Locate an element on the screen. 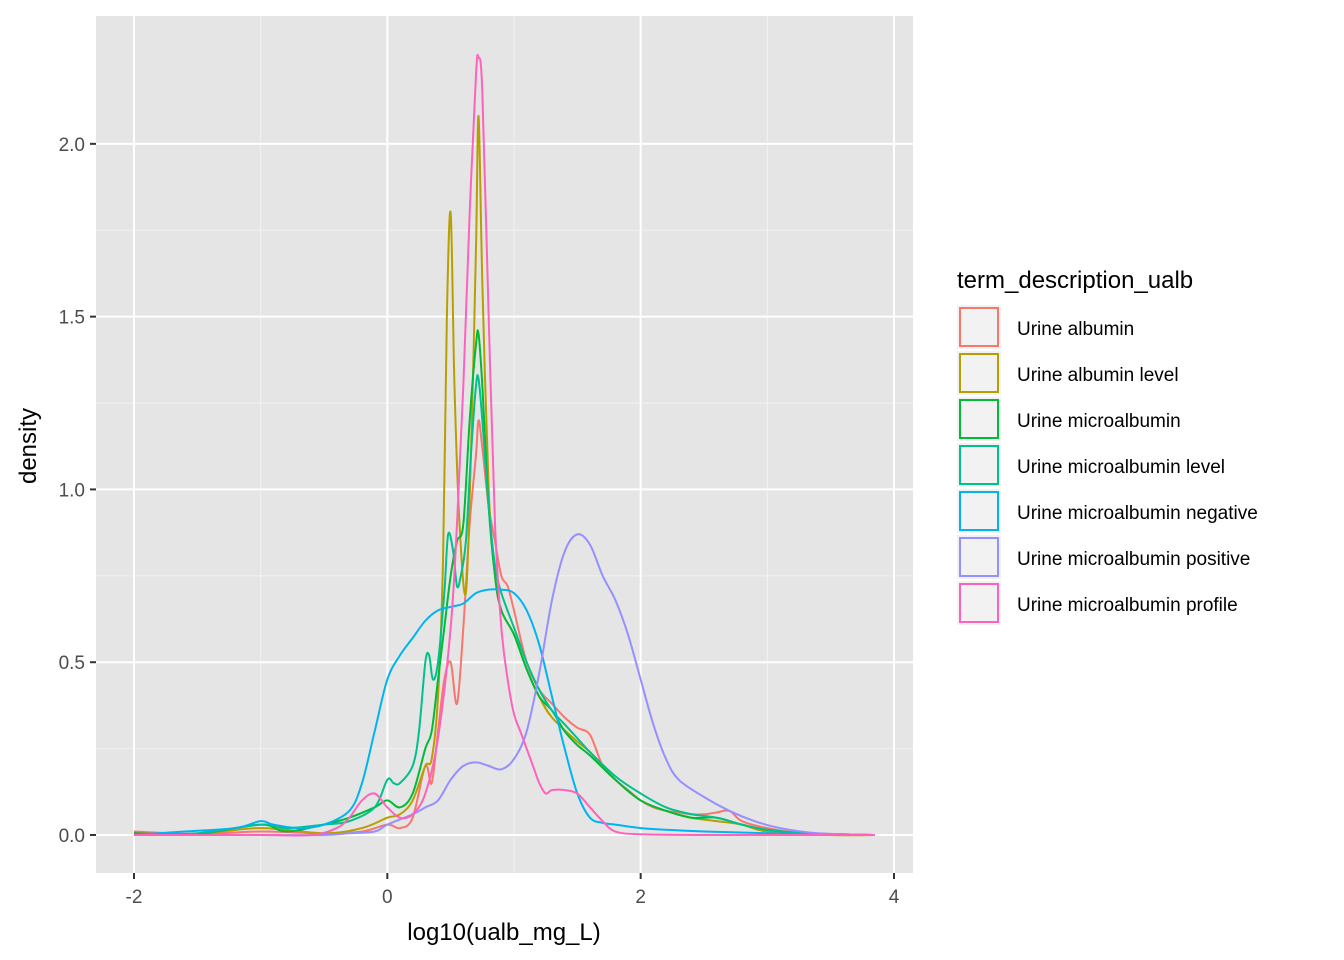  legend-item: Urine albumin level is located at coordinates (1068, 373).